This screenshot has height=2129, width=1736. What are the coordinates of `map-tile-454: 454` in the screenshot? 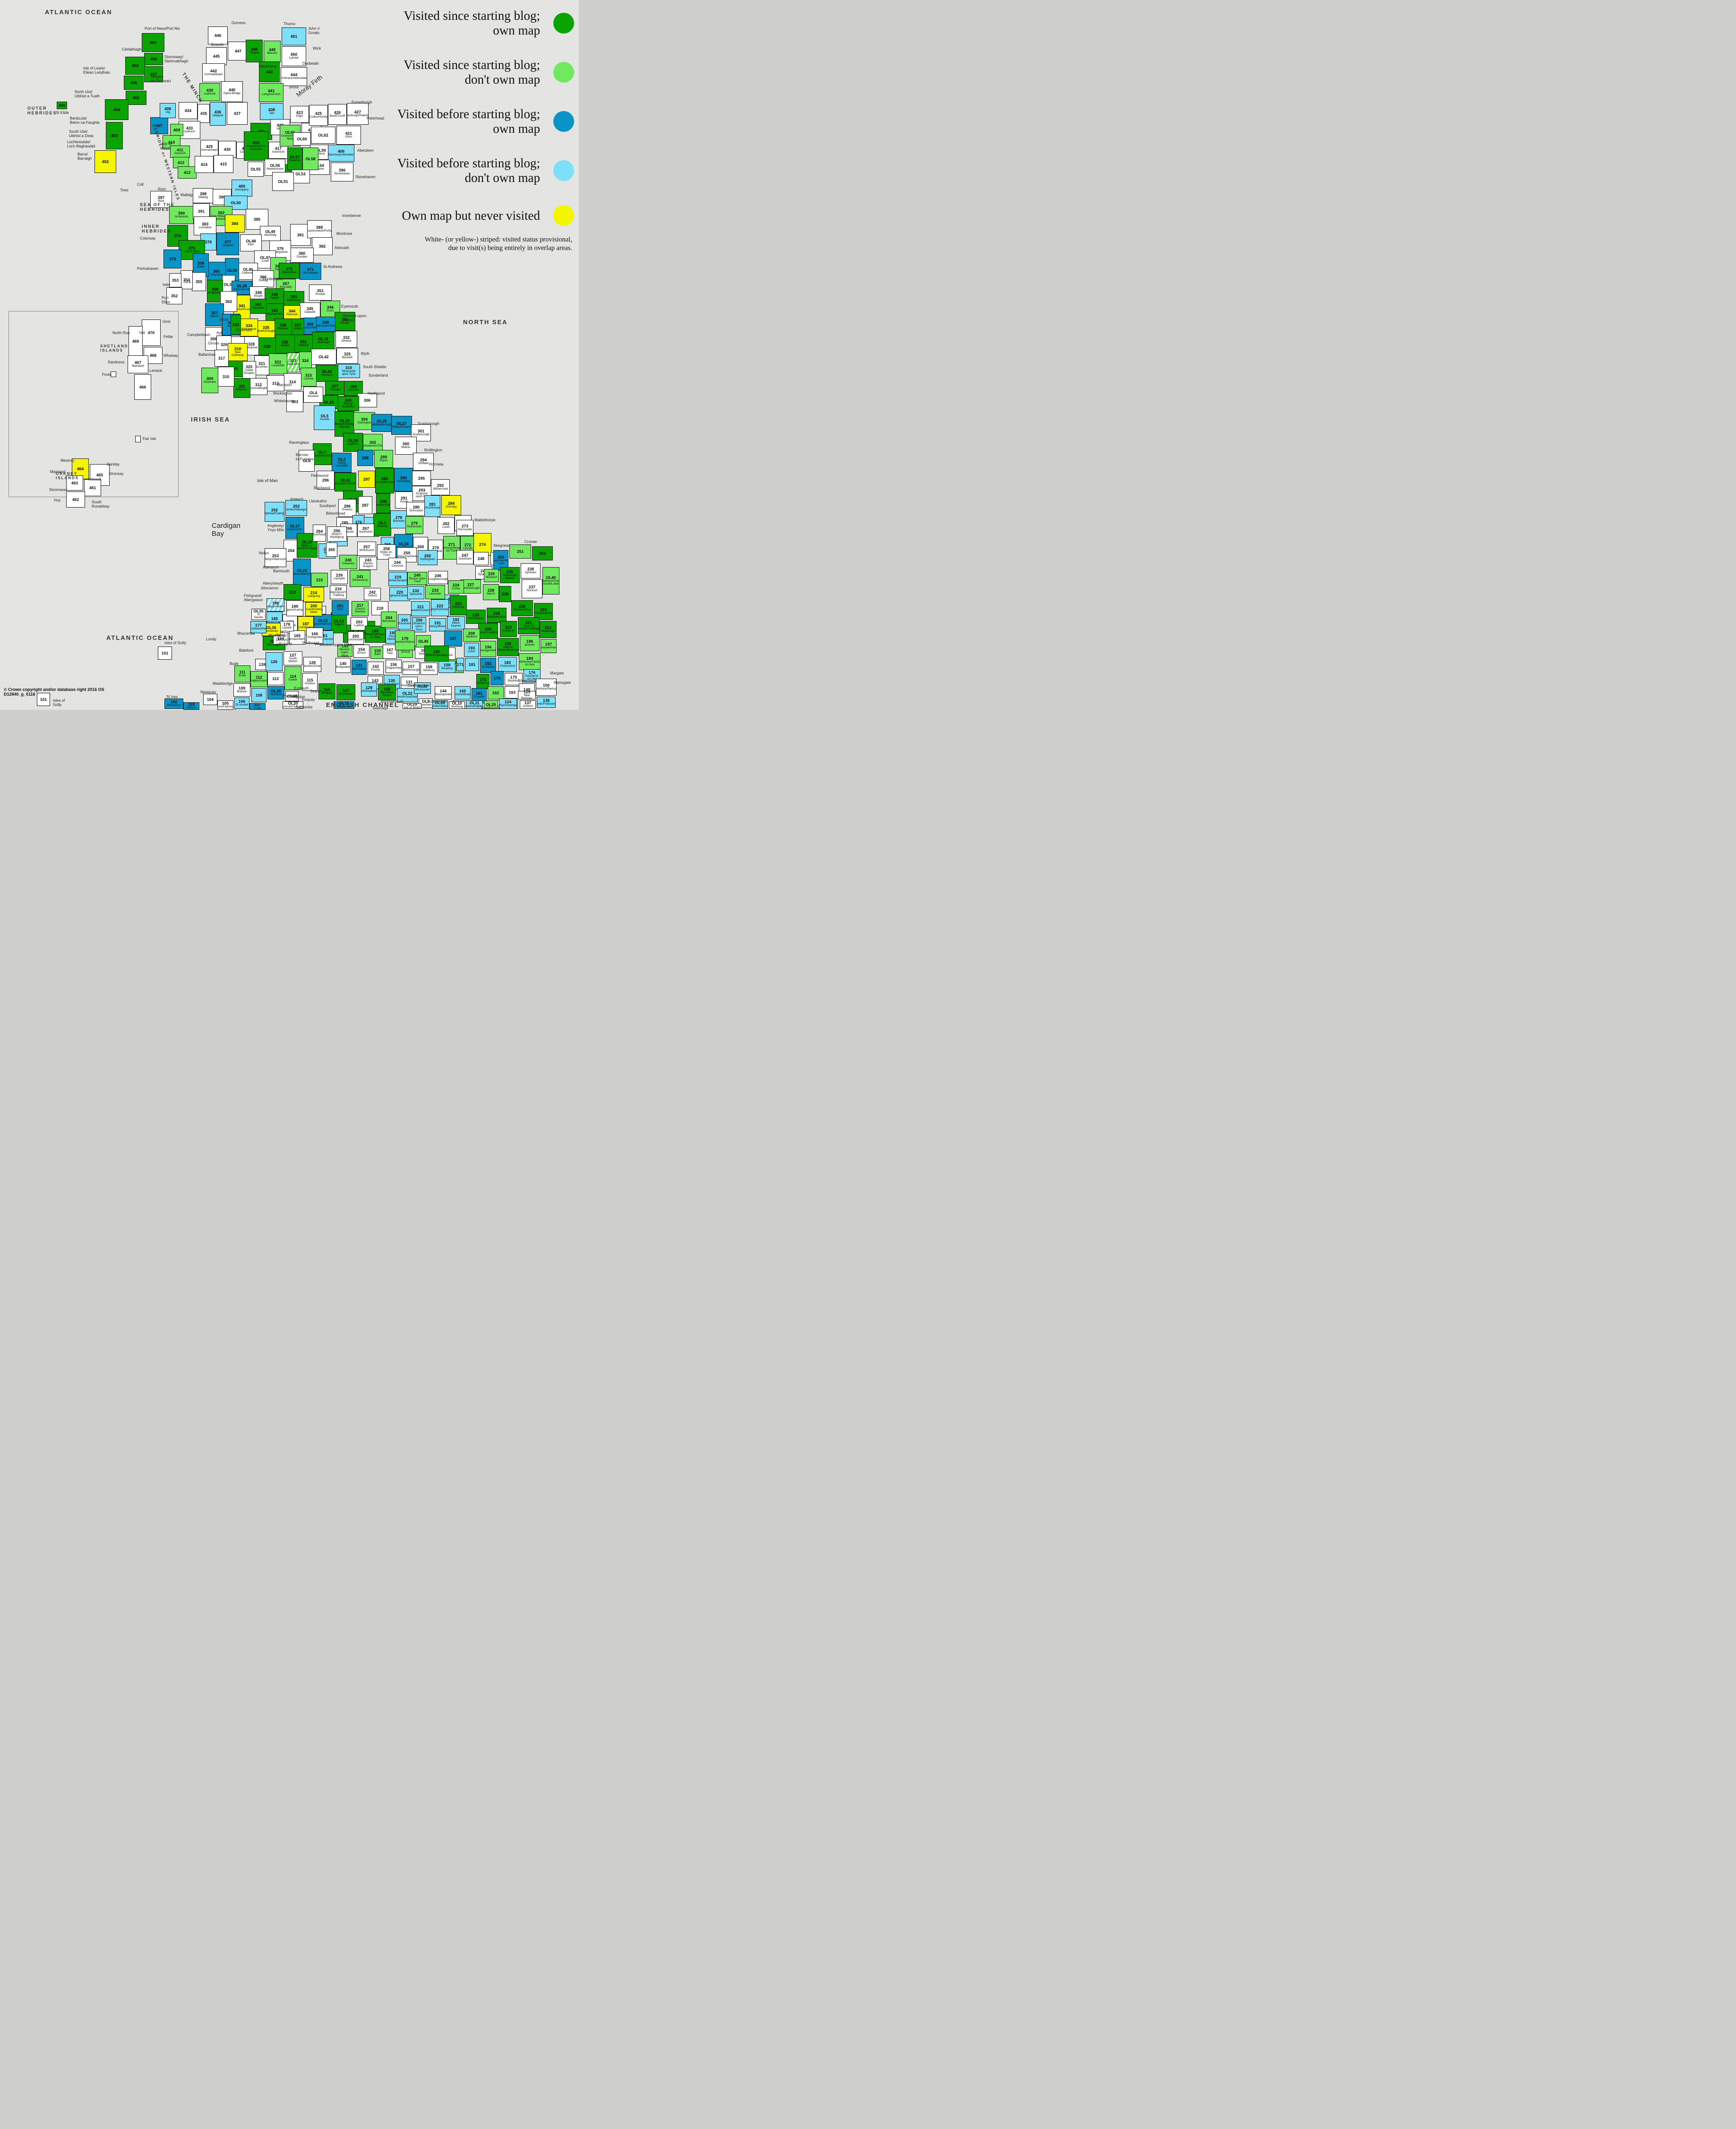 It's located at (117, 109).